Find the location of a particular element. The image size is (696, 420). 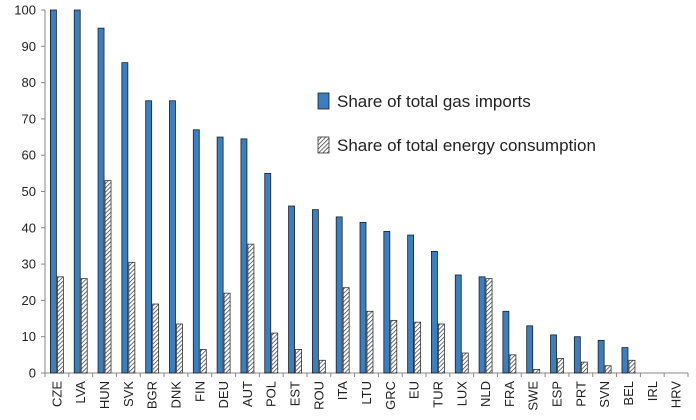

y-tick-label: 10 is located at coordinates (29, 336).